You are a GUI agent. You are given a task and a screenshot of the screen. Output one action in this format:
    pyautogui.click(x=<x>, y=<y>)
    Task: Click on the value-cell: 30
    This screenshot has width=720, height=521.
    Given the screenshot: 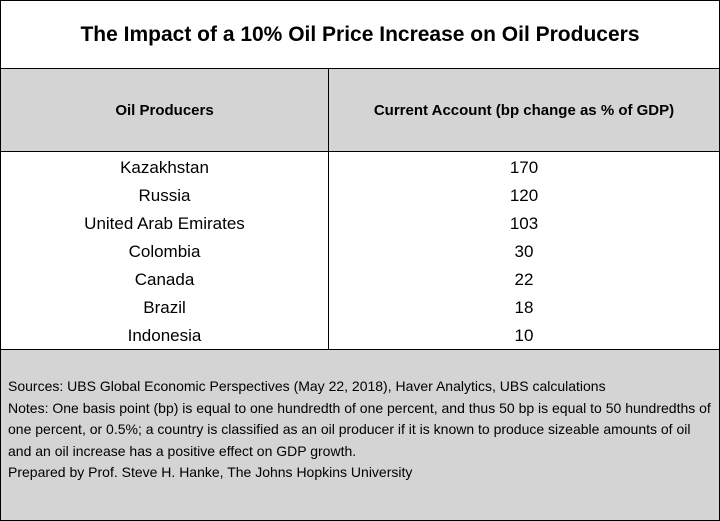 What is the action you would take?
    pyautogui.click(x=524, y=251)
    